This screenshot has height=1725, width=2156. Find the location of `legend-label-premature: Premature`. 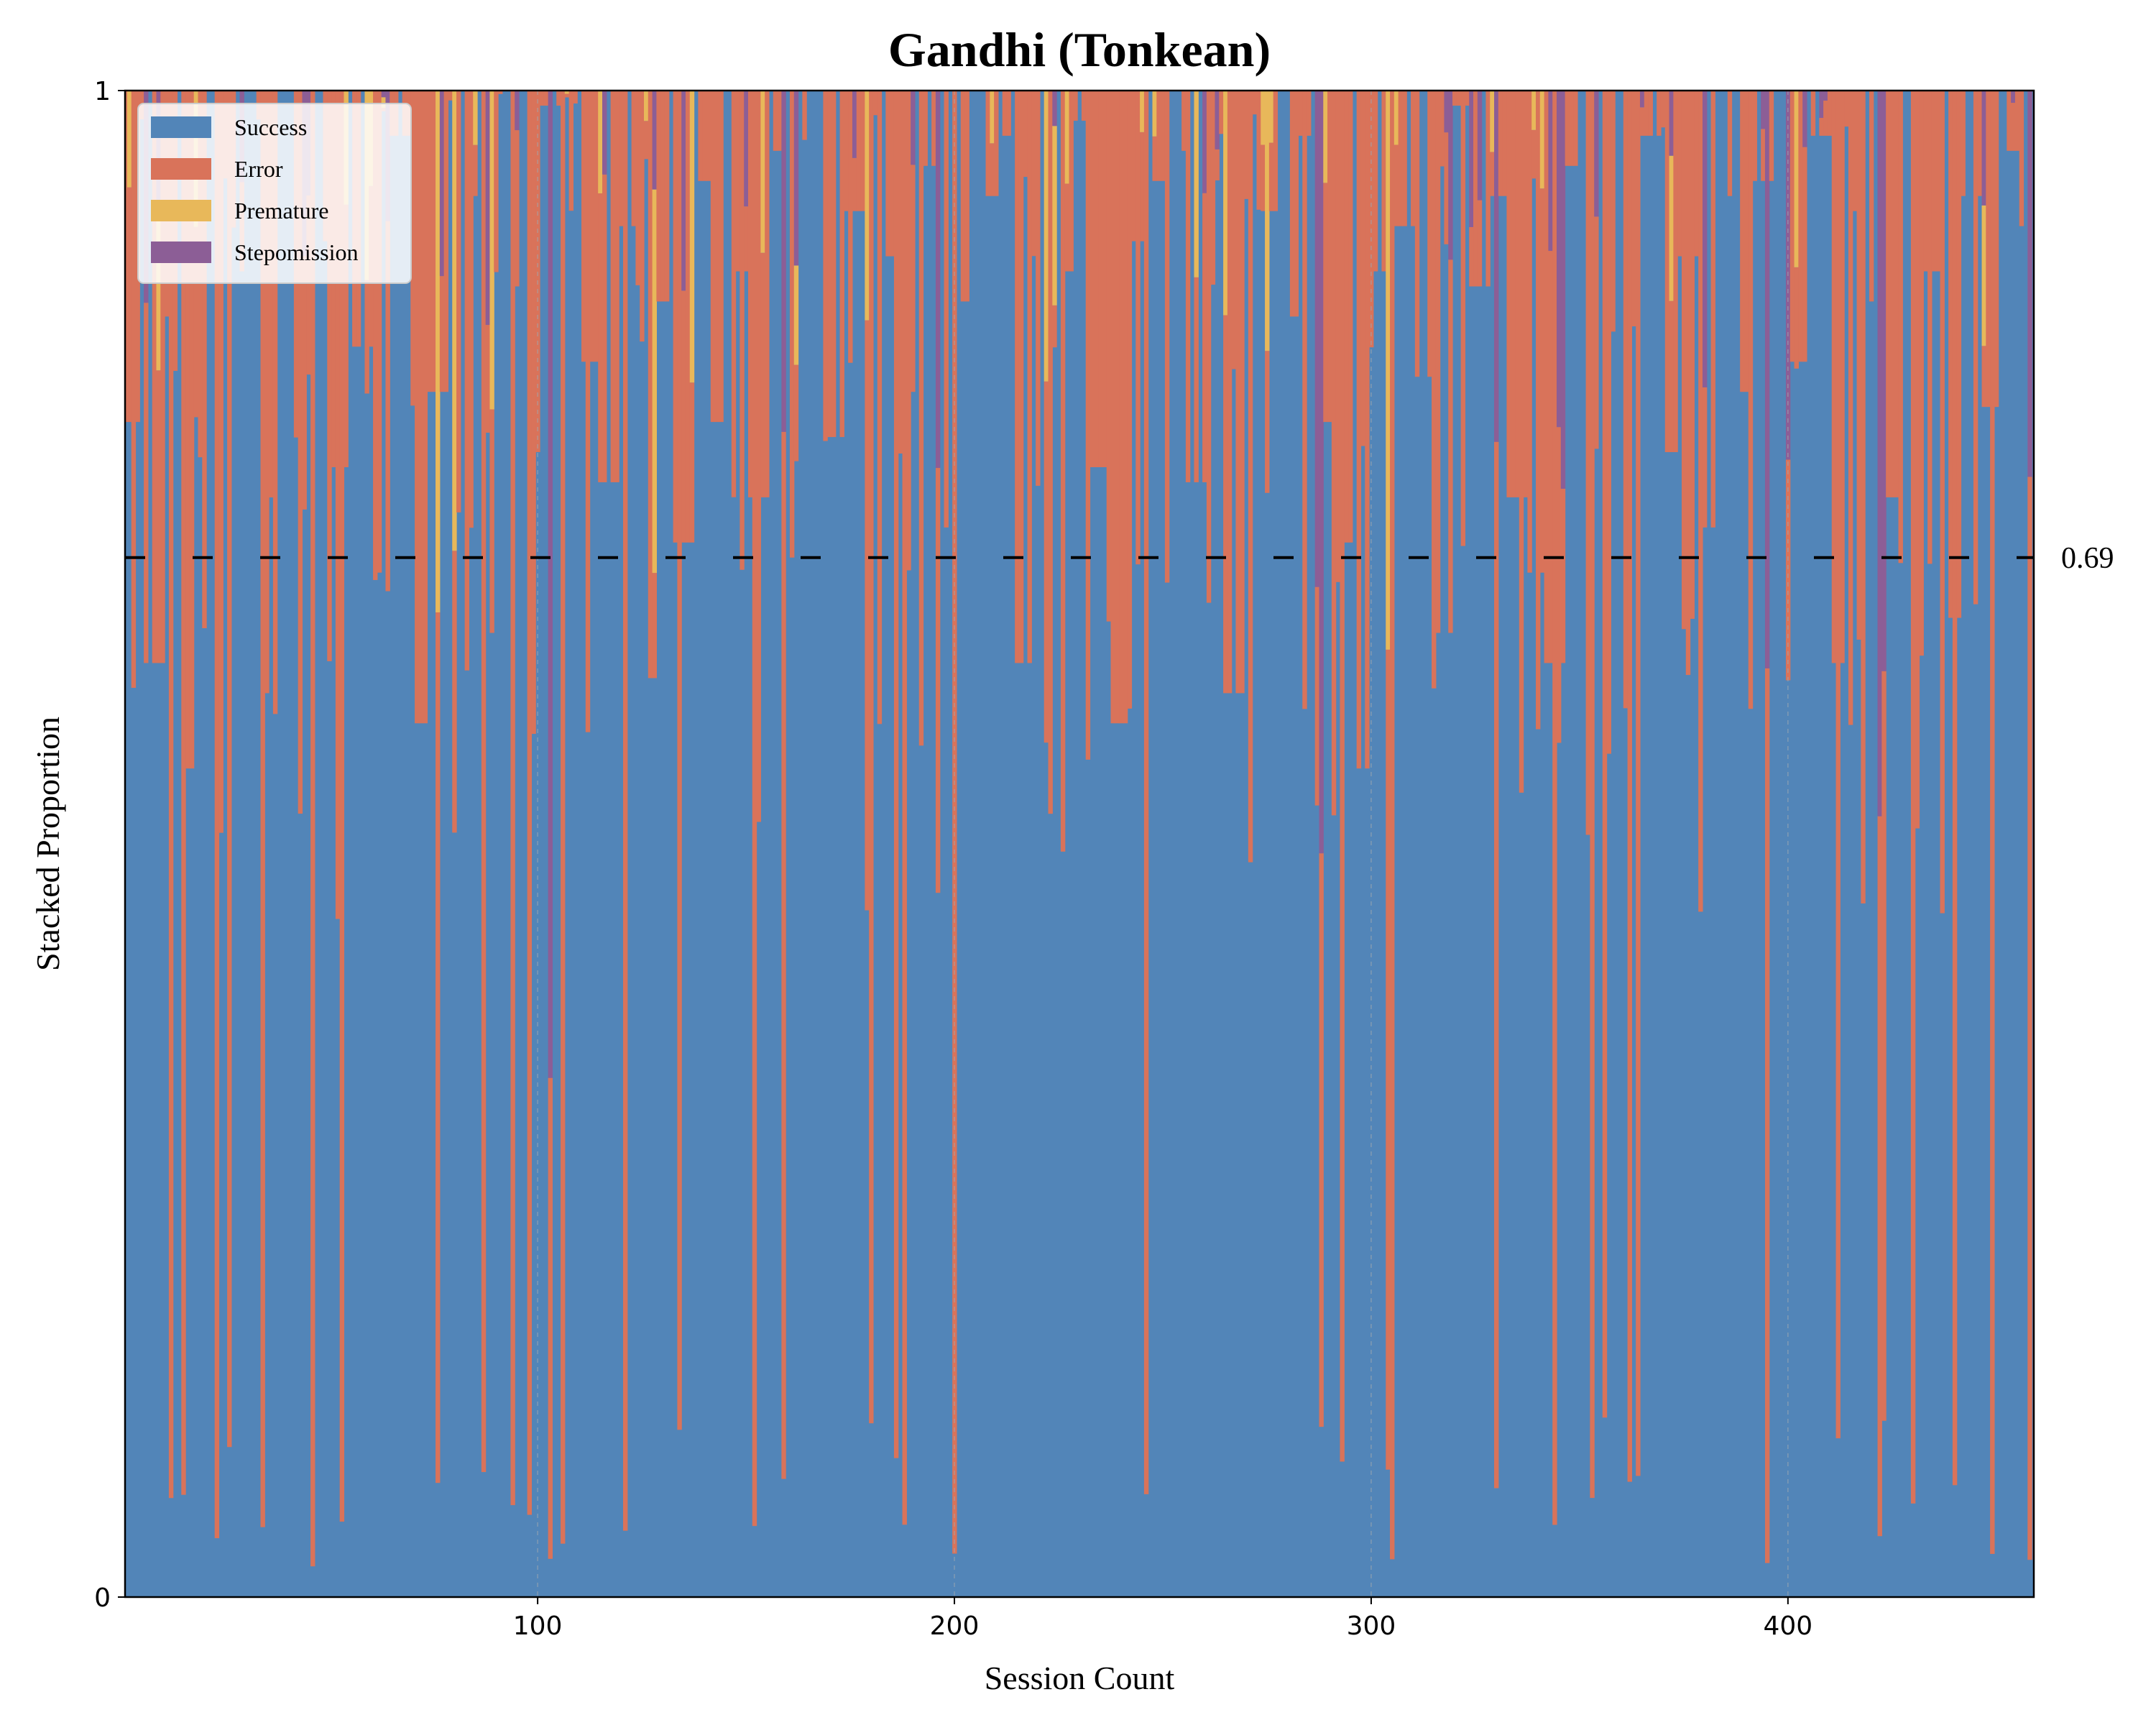

legend-label-premature: Premature is located at coordinates (281, 211).